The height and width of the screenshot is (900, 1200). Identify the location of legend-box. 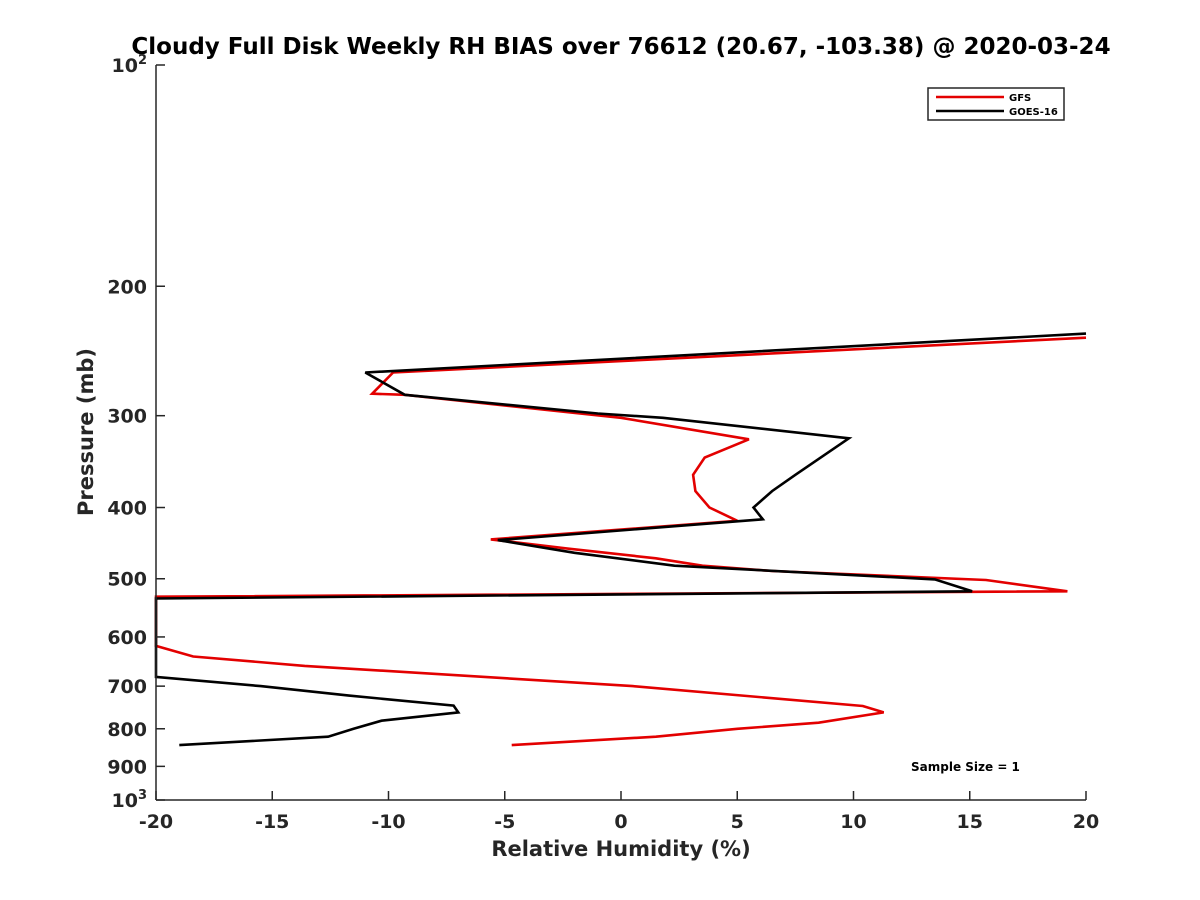
(996, 104).